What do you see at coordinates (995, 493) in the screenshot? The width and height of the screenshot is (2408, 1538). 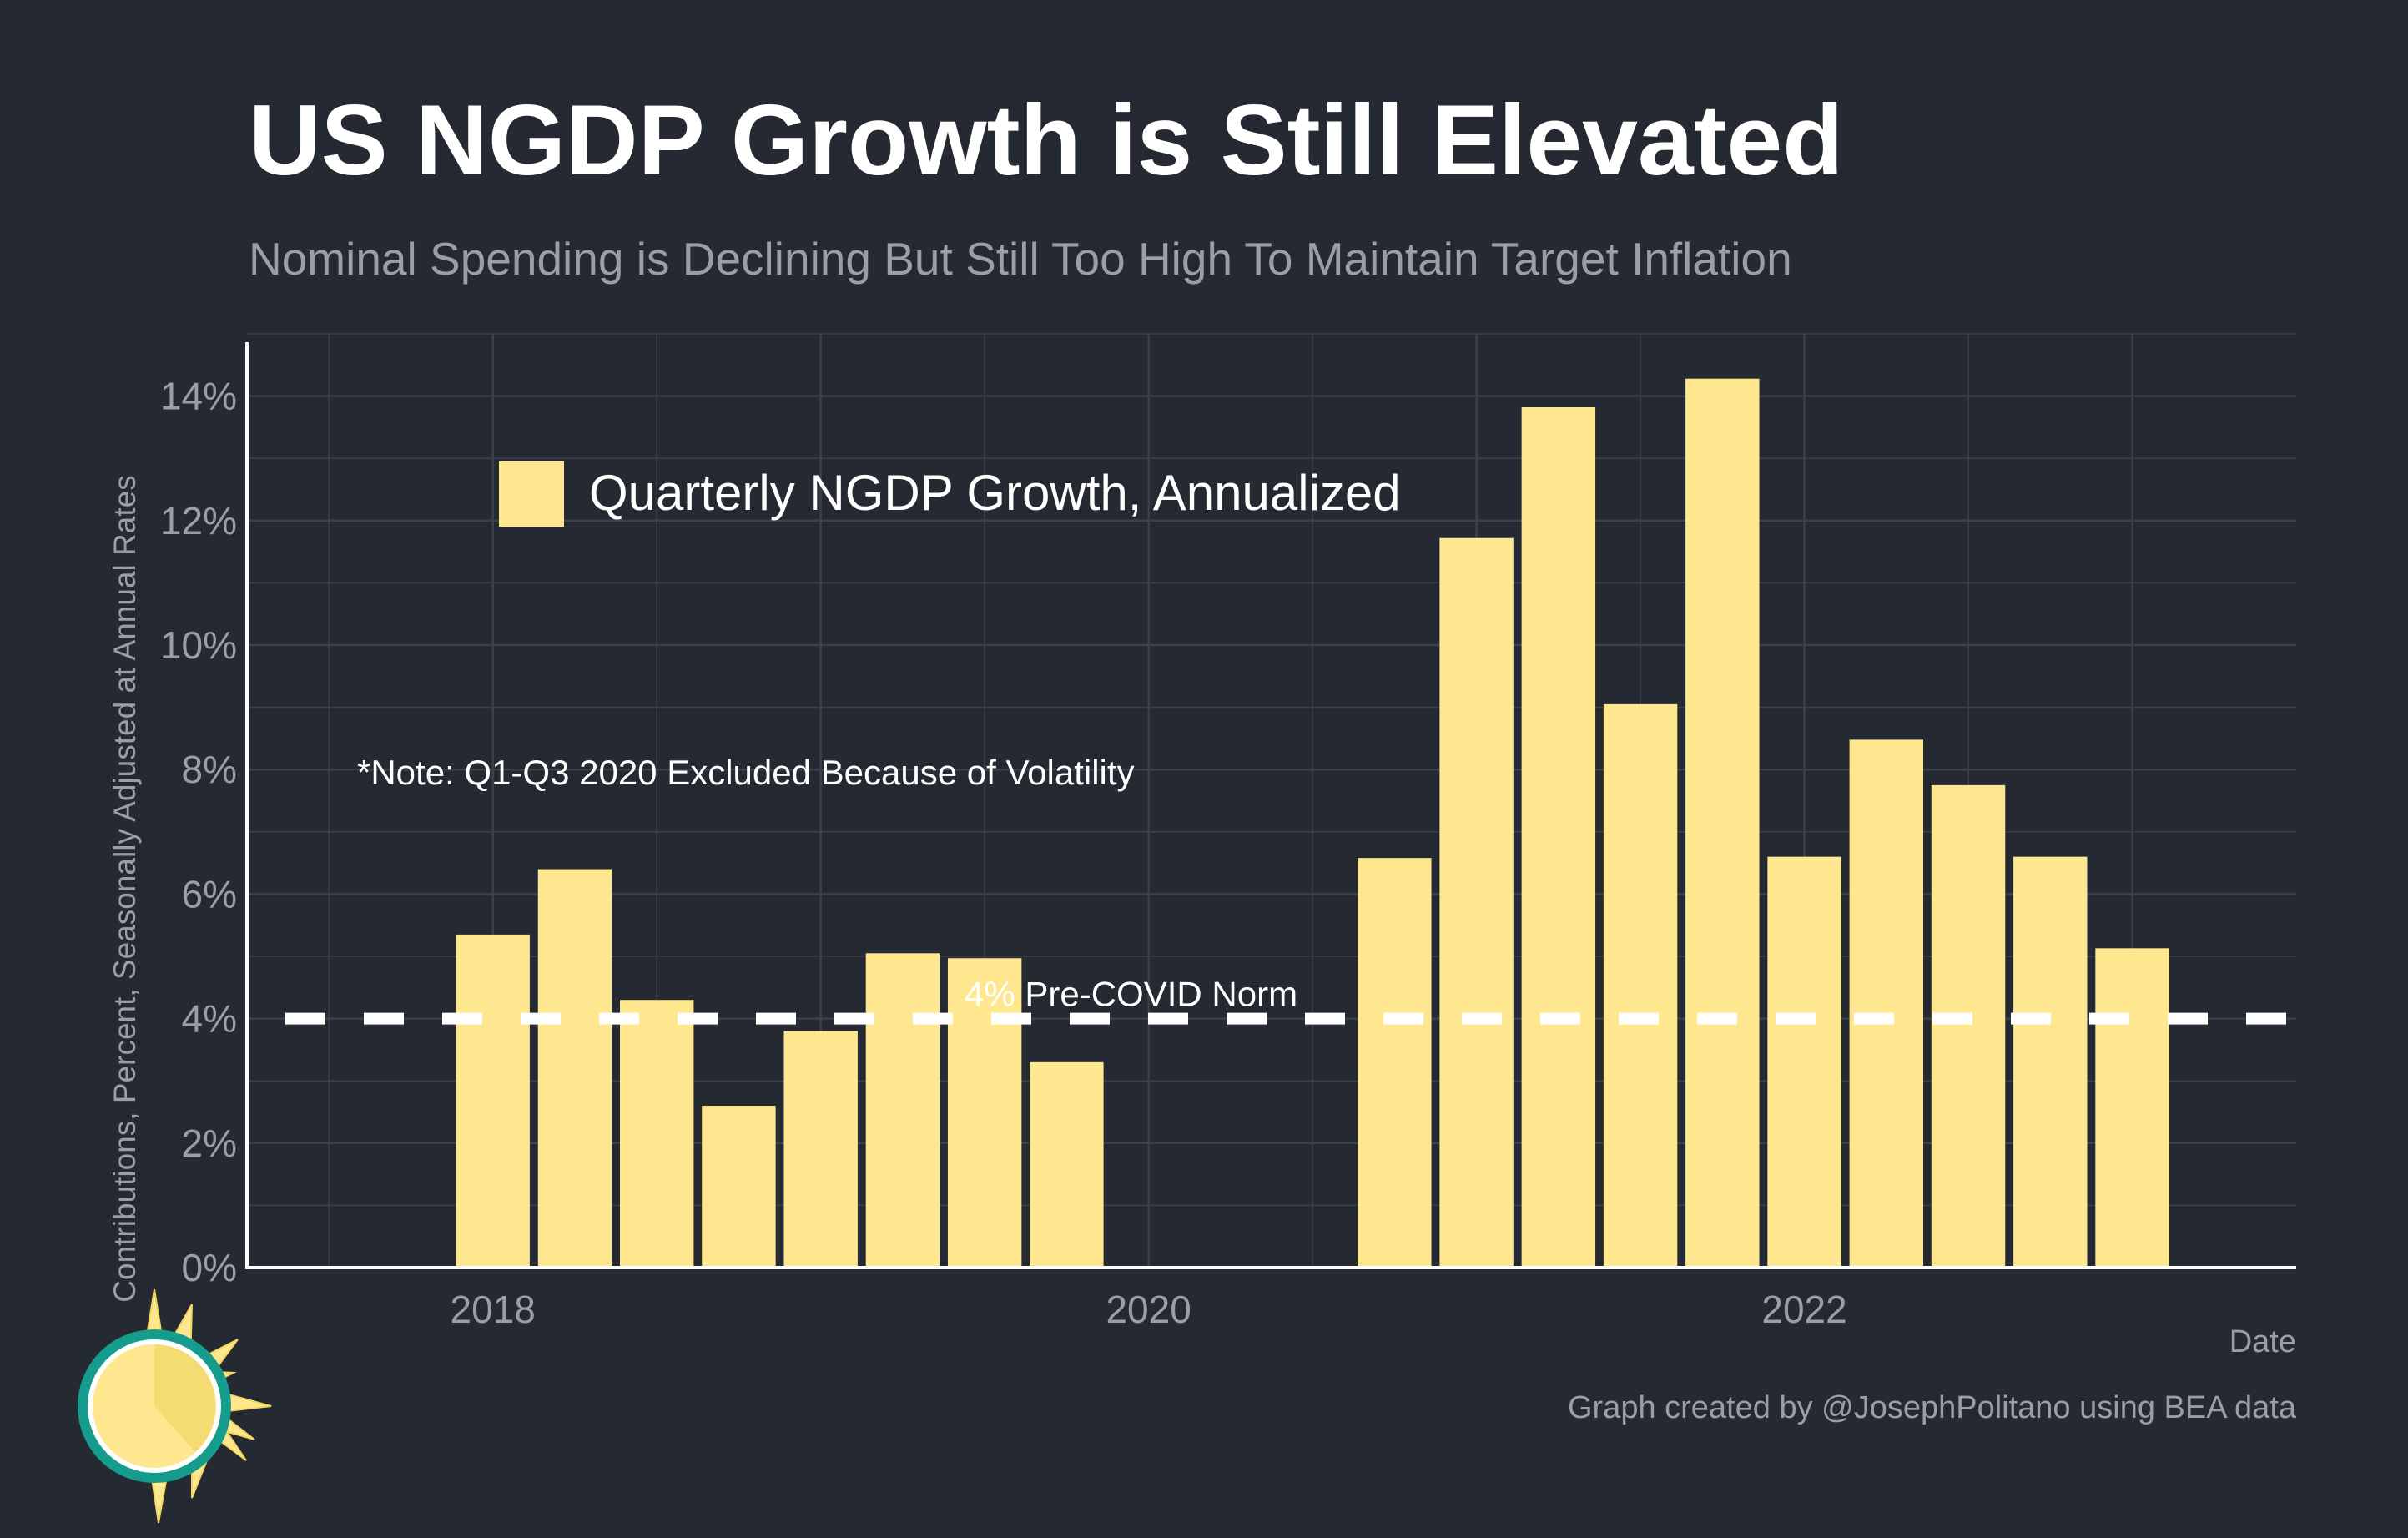 I see `legend-label: Quarterly NGDP Growth, Annualized` at bounding box center [995, 493].